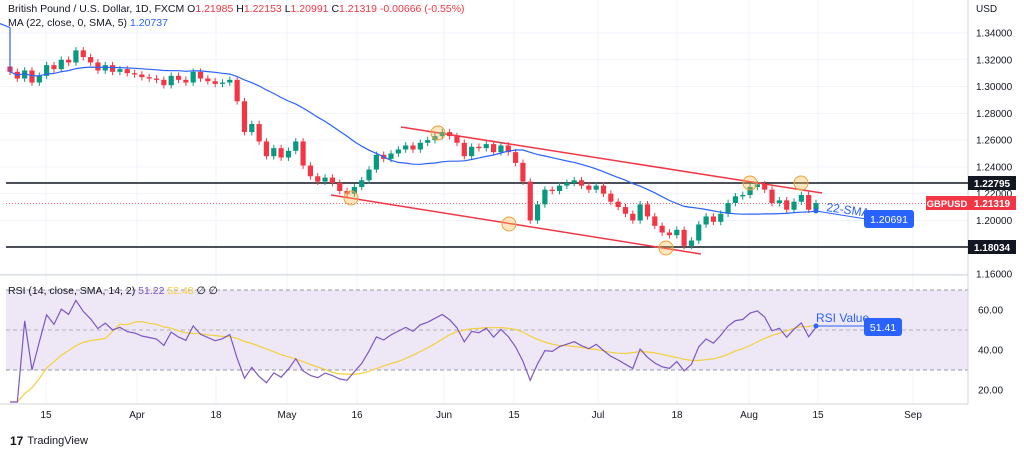 This screenshot has width=1024, height=454. Describe the element at coordinates (17, 441) in the screenshot. I see `tradingview-logo-icon: 17` at that location.